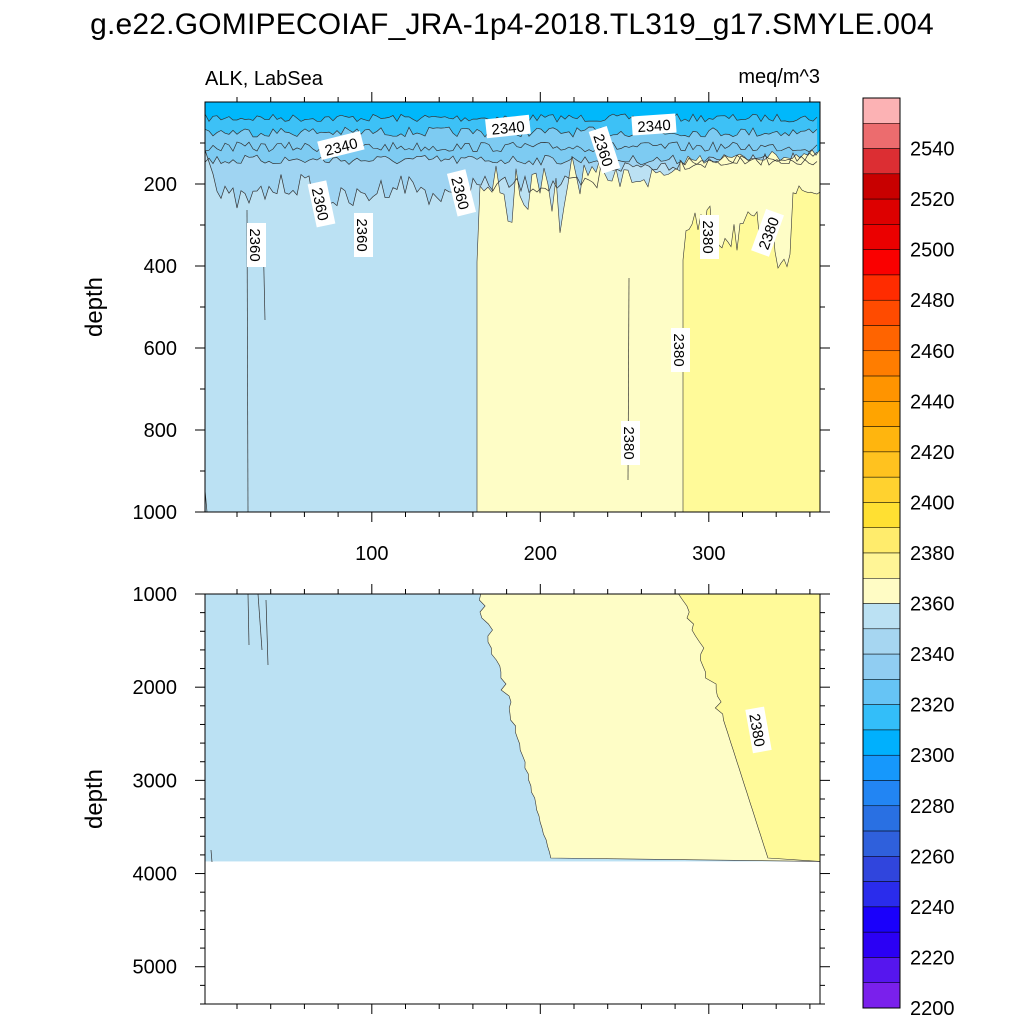 The image size is (1024, 1024). I want to click on y-tick-label: 3000, so click(155, 781).